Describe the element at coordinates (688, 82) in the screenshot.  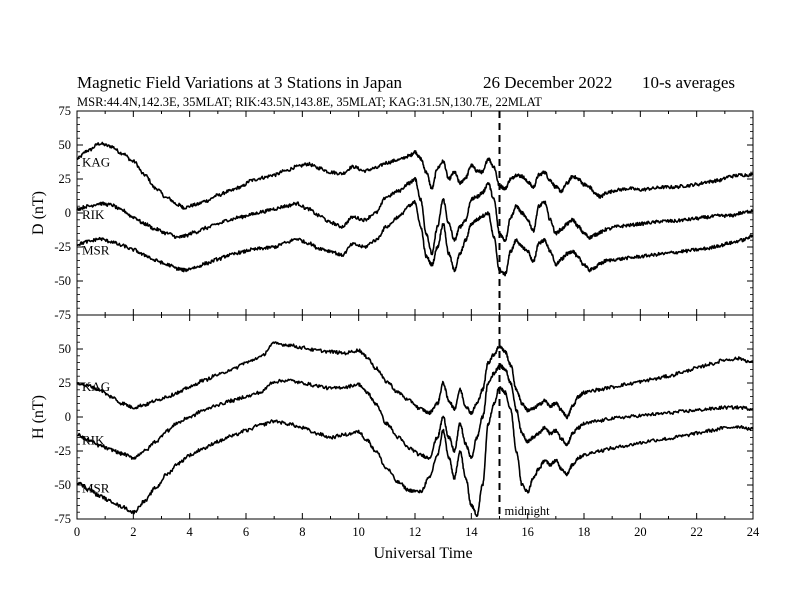
I see `chart-averaging: 10-s averages` at that location.